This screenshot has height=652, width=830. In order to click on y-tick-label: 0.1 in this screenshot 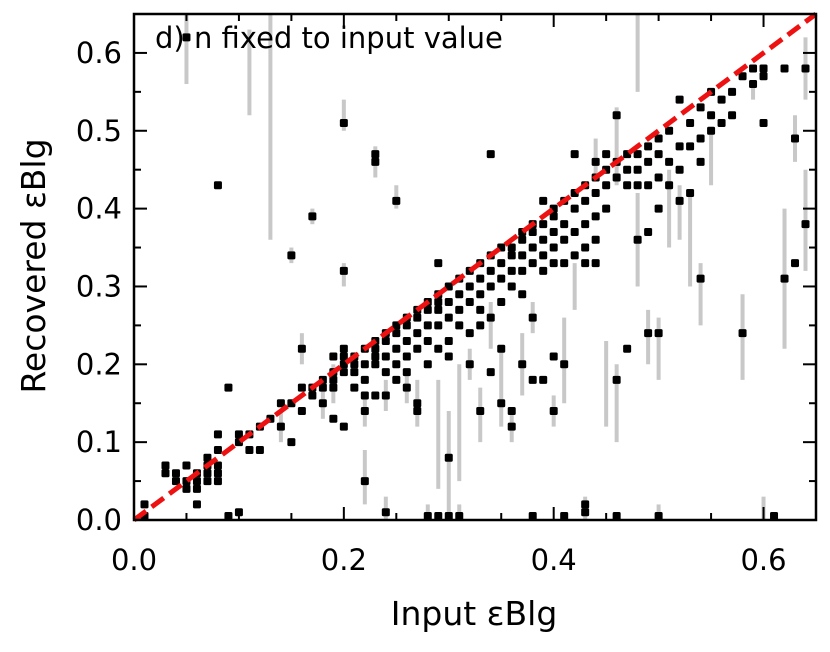, I will do `click(99, 442)`.